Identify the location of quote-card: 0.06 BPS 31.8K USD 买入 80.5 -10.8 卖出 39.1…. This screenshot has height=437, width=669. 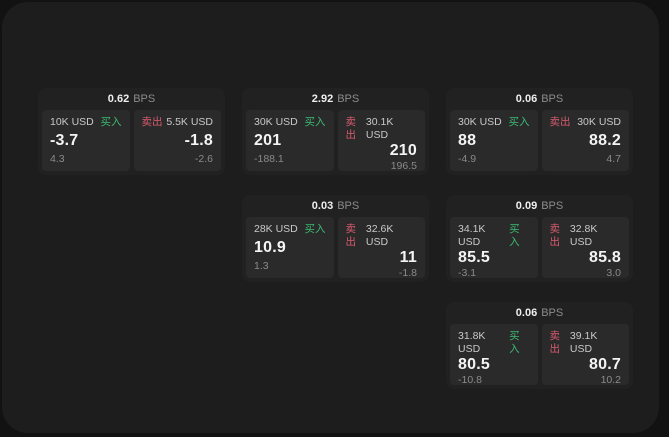
(539, 345).